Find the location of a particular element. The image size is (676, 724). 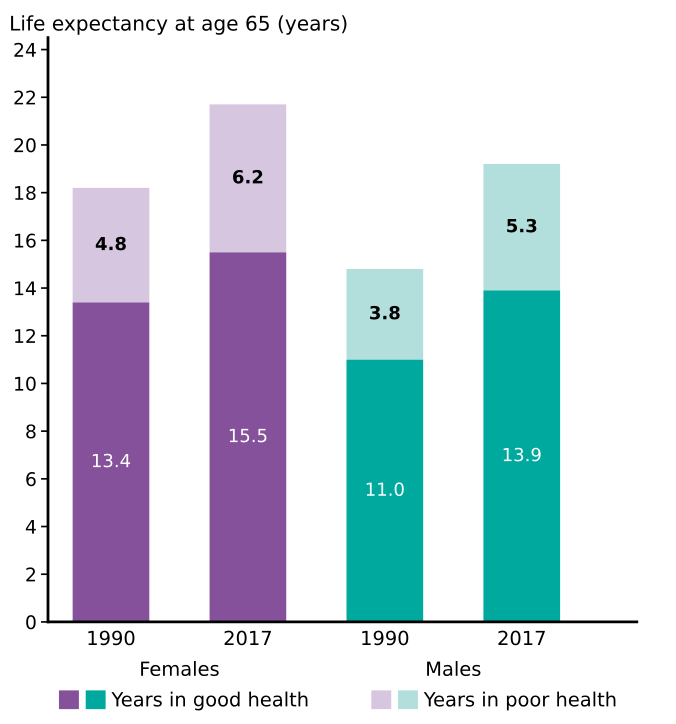

y-tick-label: 24 is located at coordinates (25, 49).